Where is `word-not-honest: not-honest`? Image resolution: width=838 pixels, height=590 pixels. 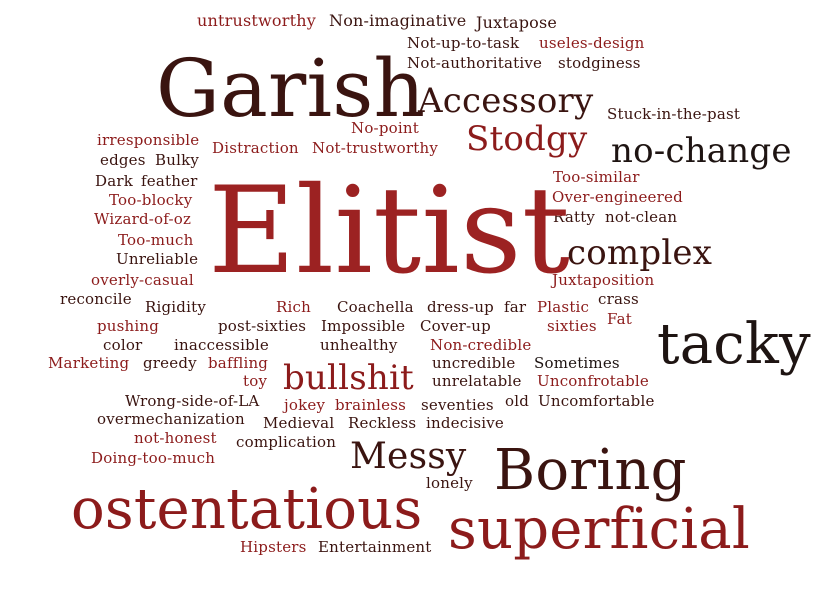 word-not-honest: not-honest is located at coordinates (175, 438).